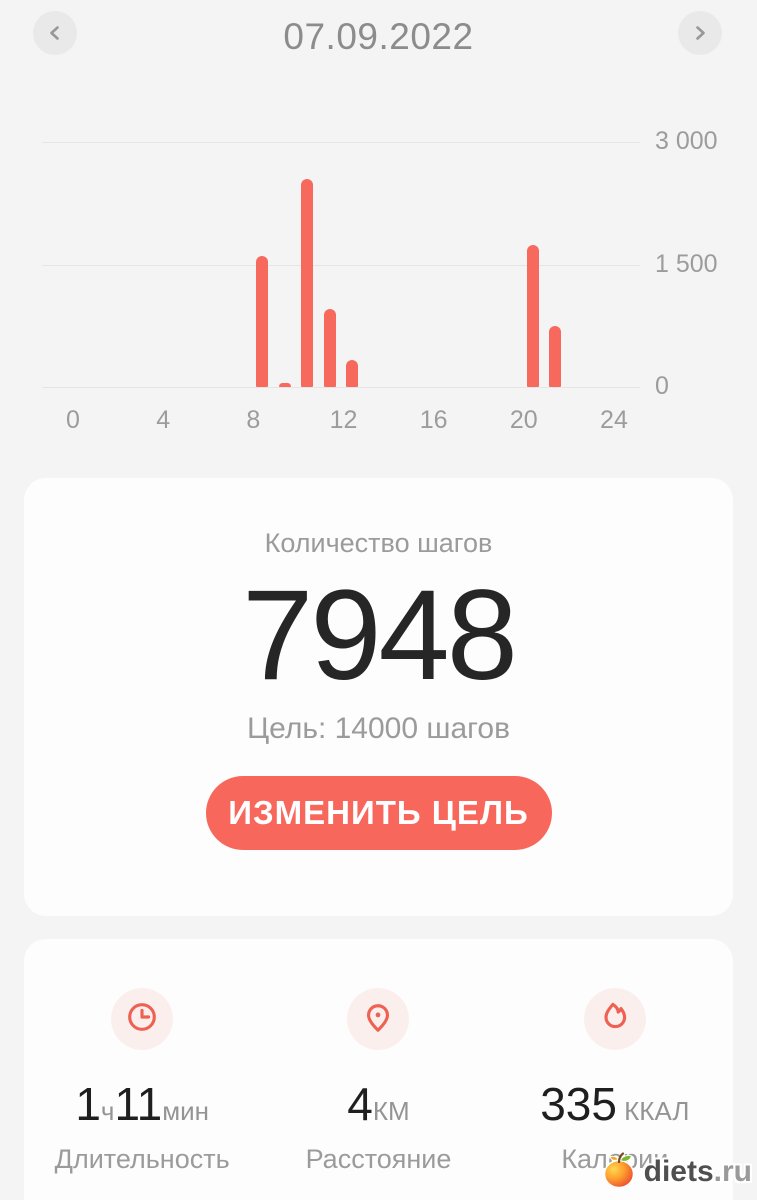 The width and height of the screenshot is (757, 1200). What do you see at coordinates (378, 1159) in the screenshot?
I see `stat-label: Расстояние` at bounding box center [378, 1159].